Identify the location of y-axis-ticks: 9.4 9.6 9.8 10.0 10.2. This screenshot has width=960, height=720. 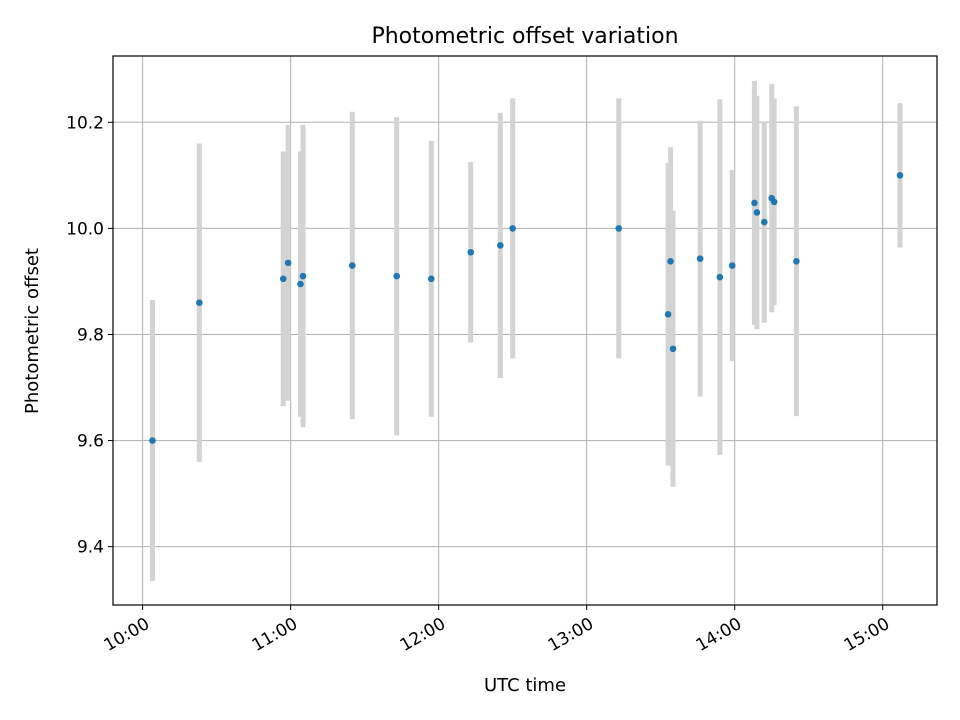
(89, 335).